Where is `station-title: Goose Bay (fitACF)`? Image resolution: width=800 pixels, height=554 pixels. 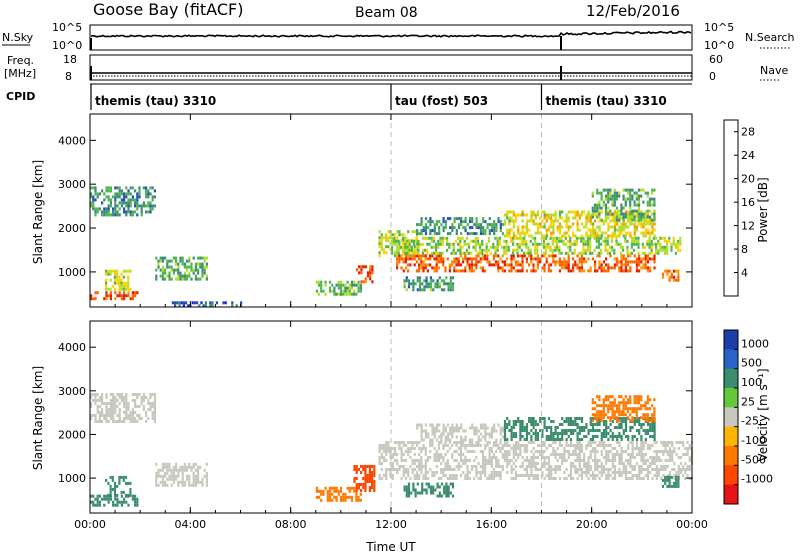 station-title: Goose Bay (fitACF) is located at coordinates (168, 9).